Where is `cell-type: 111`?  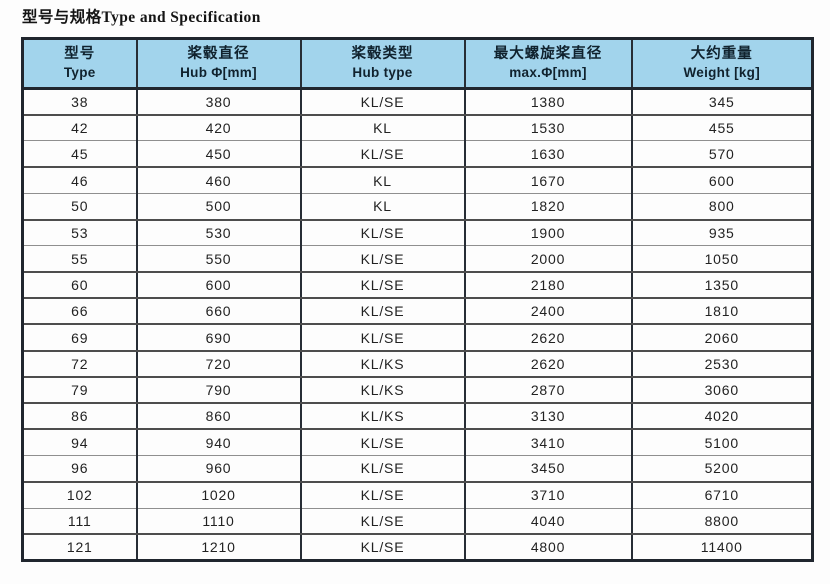
cell-type: 111 is located at coordinates (79, 522).